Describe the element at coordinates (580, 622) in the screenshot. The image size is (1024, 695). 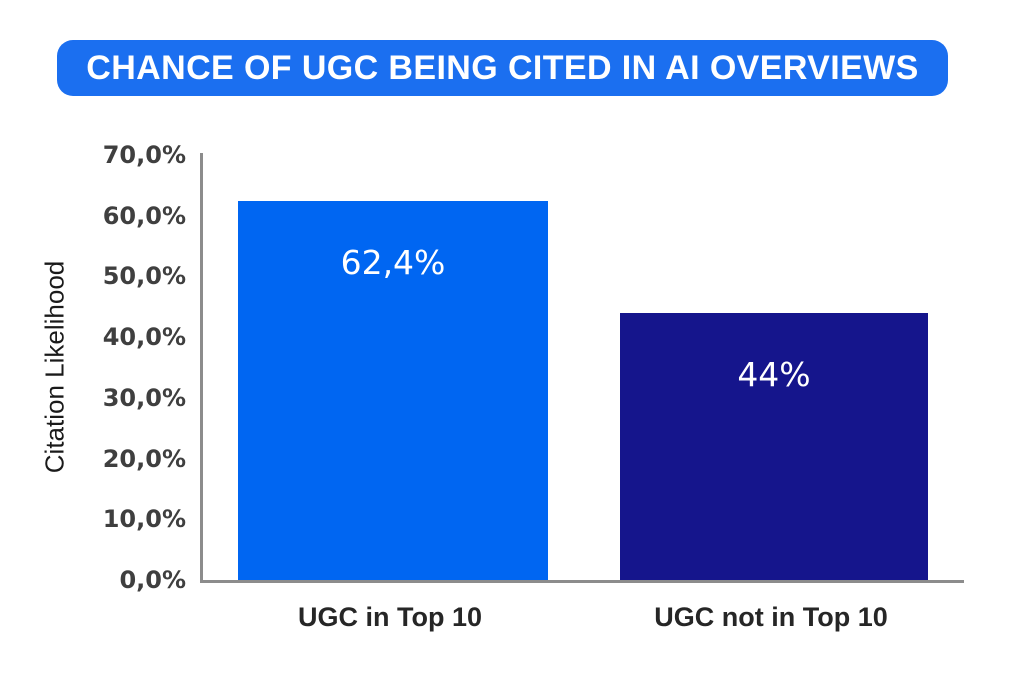
I see `x-axis-category-labels: UGC in Top 10 UGC not in Top 10` at that location.